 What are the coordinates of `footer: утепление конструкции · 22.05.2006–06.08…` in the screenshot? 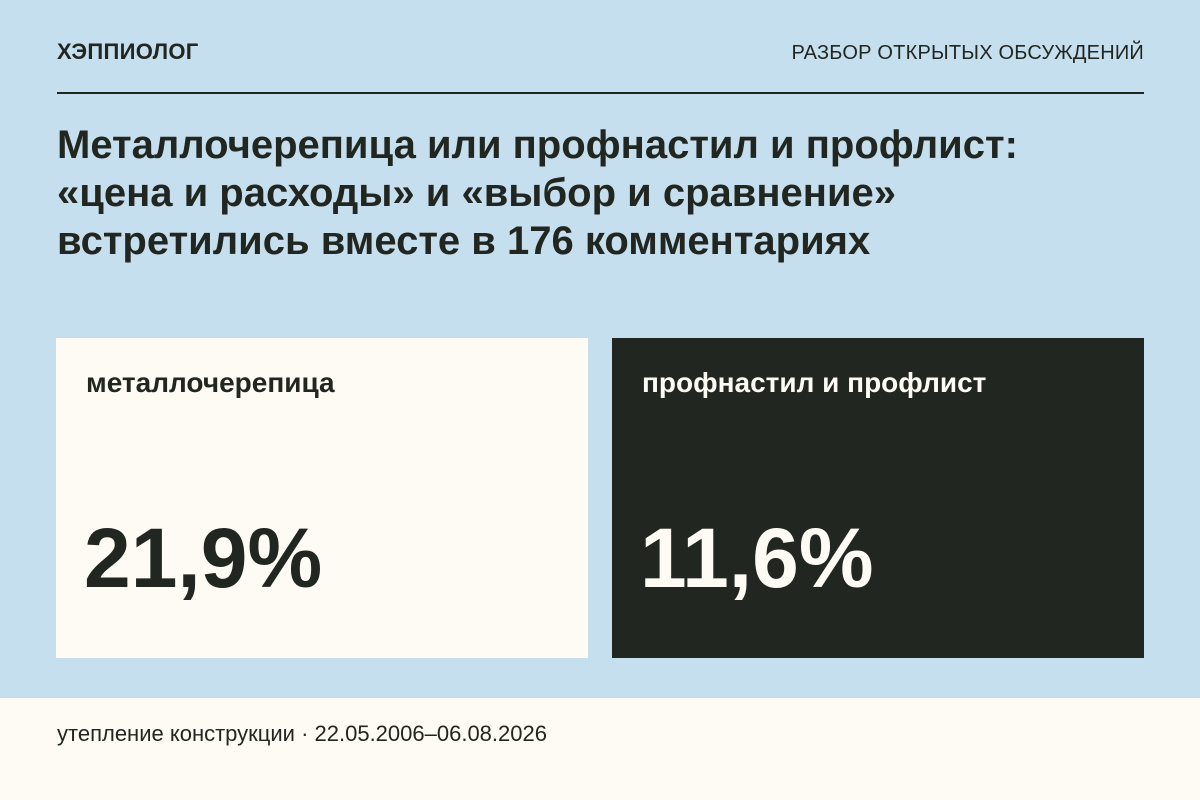 It's located at (600, 749).